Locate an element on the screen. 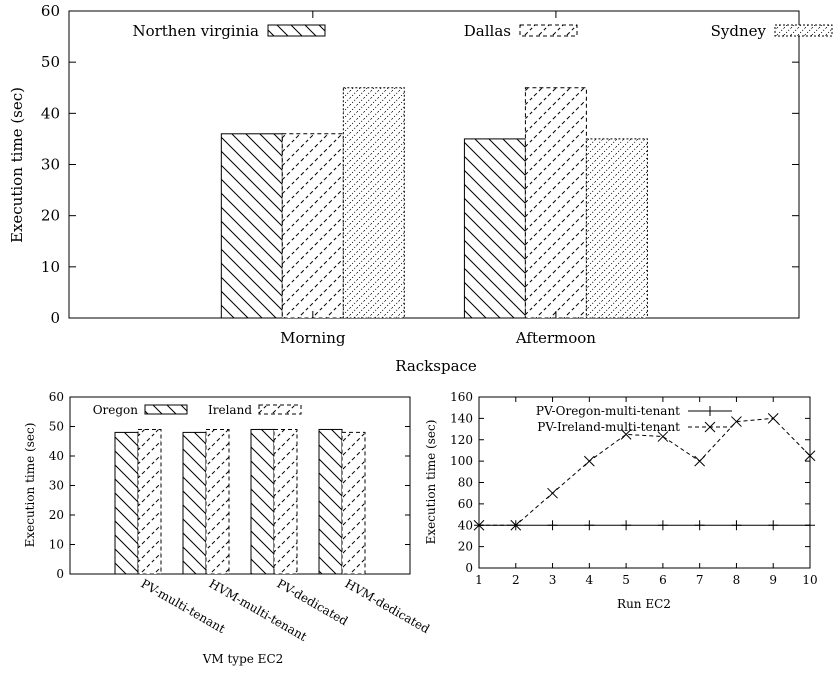  x-tick-label: 10 is located at coordinates (809, 580).